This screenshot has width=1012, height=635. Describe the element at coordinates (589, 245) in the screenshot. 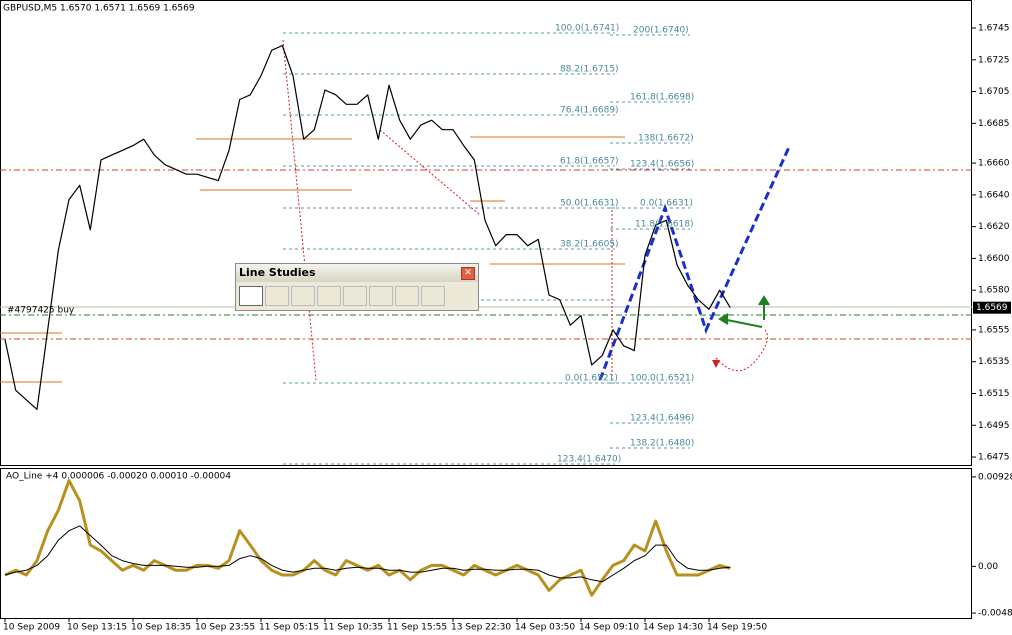

I see `fibo-label: 38.2(1.6605)` at that location.